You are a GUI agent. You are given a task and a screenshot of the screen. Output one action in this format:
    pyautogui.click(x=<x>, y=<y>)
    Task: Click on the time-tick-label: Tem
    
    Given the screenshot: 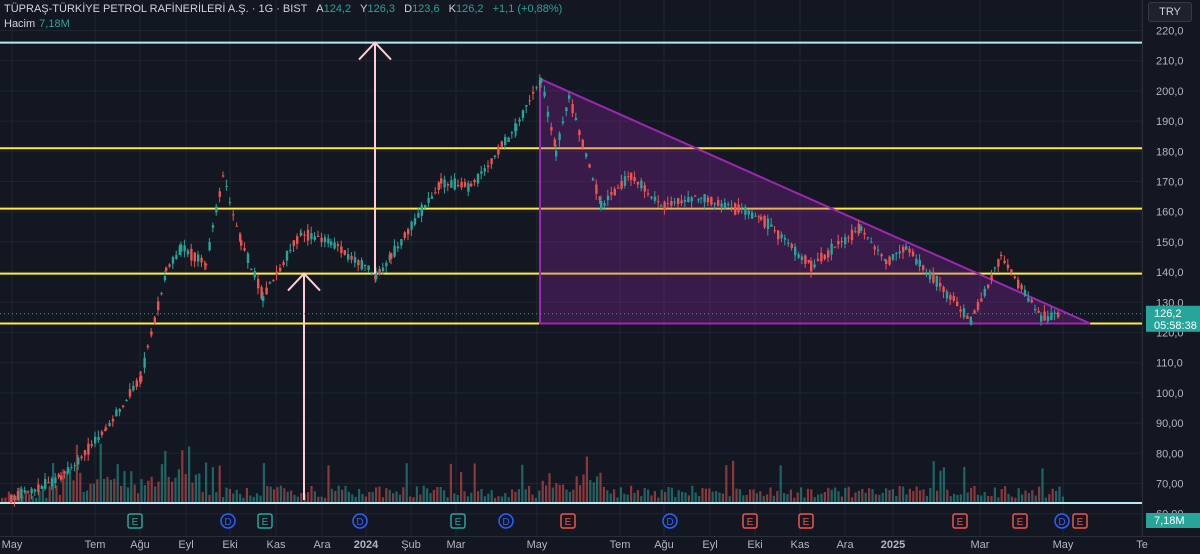 What is the action you would take?
    pyautogui.click(x=620, y=545)
    